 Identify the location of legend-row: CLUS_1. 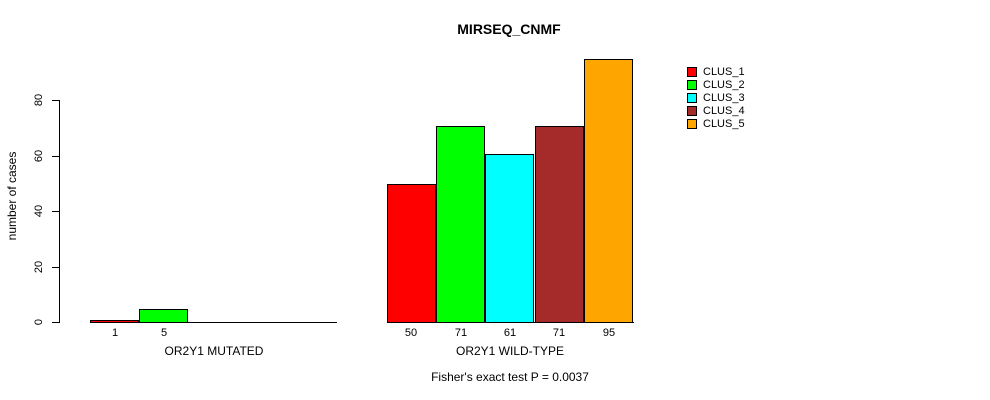
(716, 71).